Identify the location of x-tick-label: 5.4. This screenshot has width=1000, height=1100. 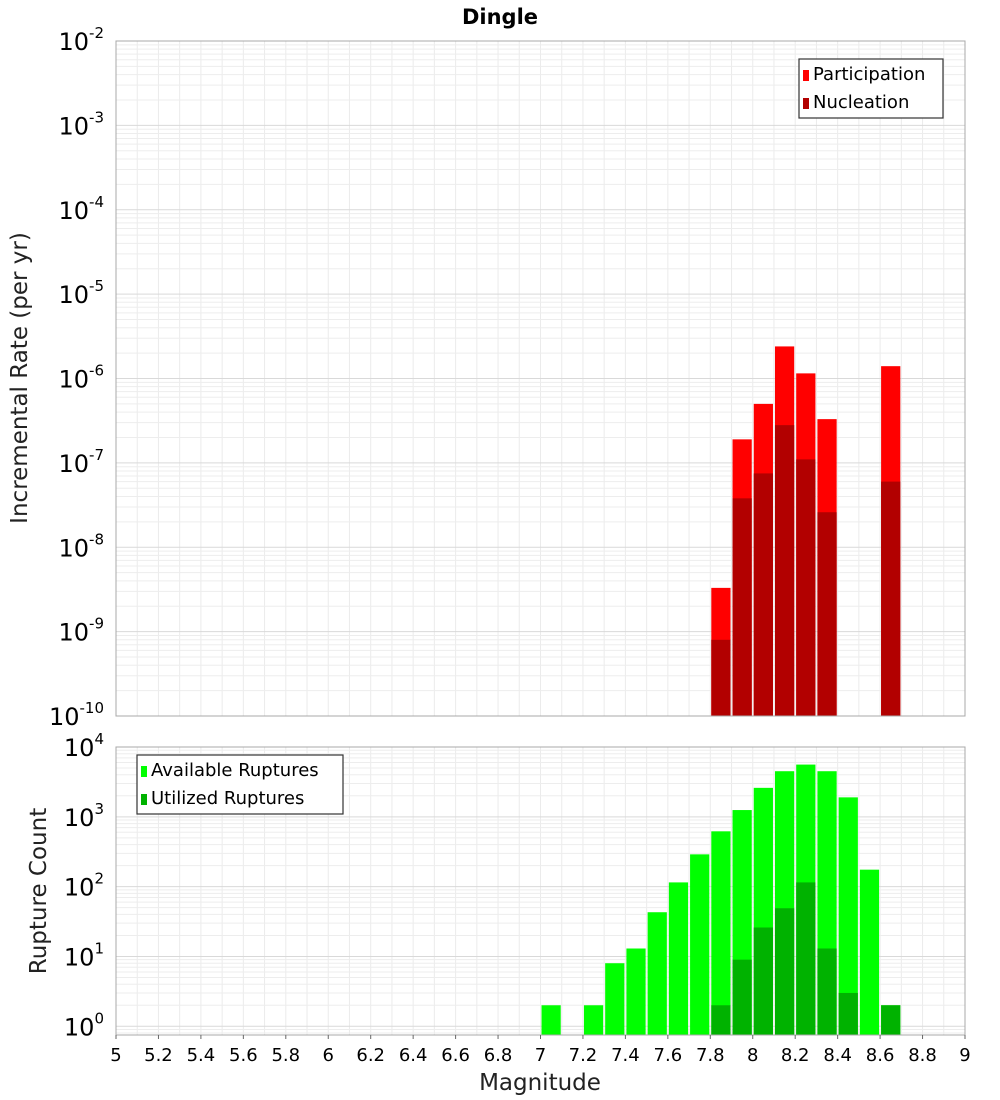
(201, 1055).